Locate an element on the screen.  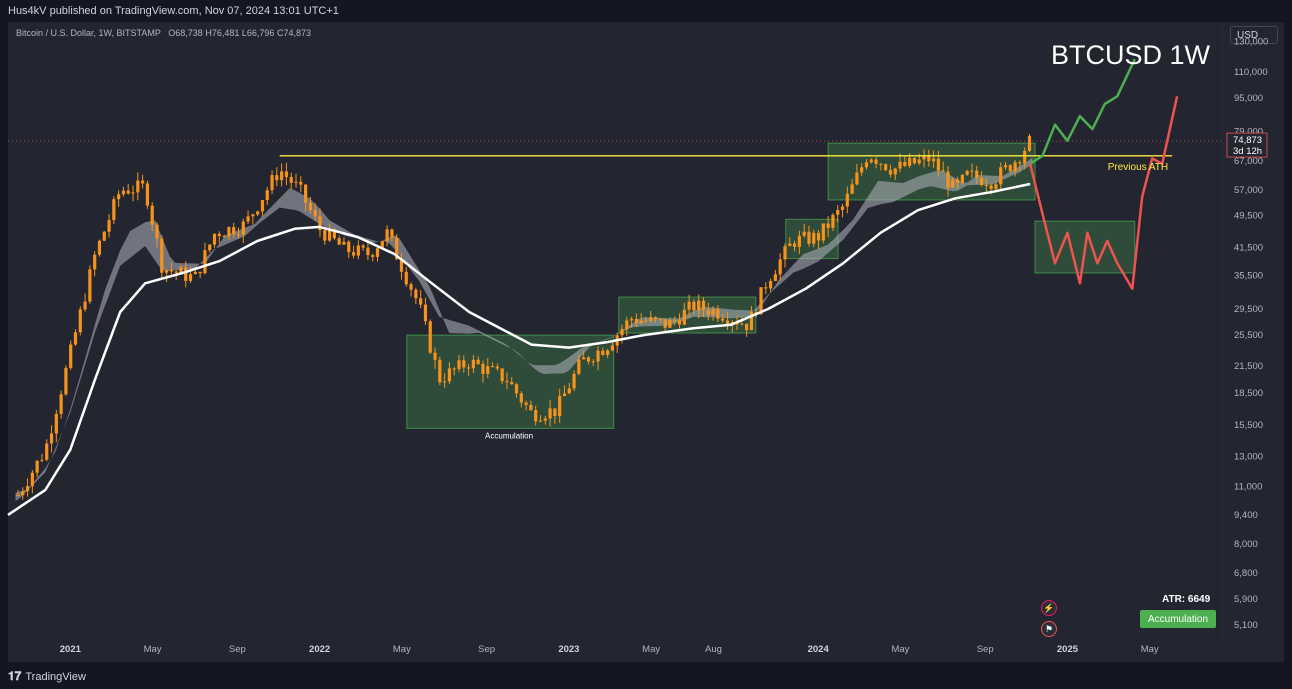
y-tick-label: 79,000 is located at coordinates (1248, 131).